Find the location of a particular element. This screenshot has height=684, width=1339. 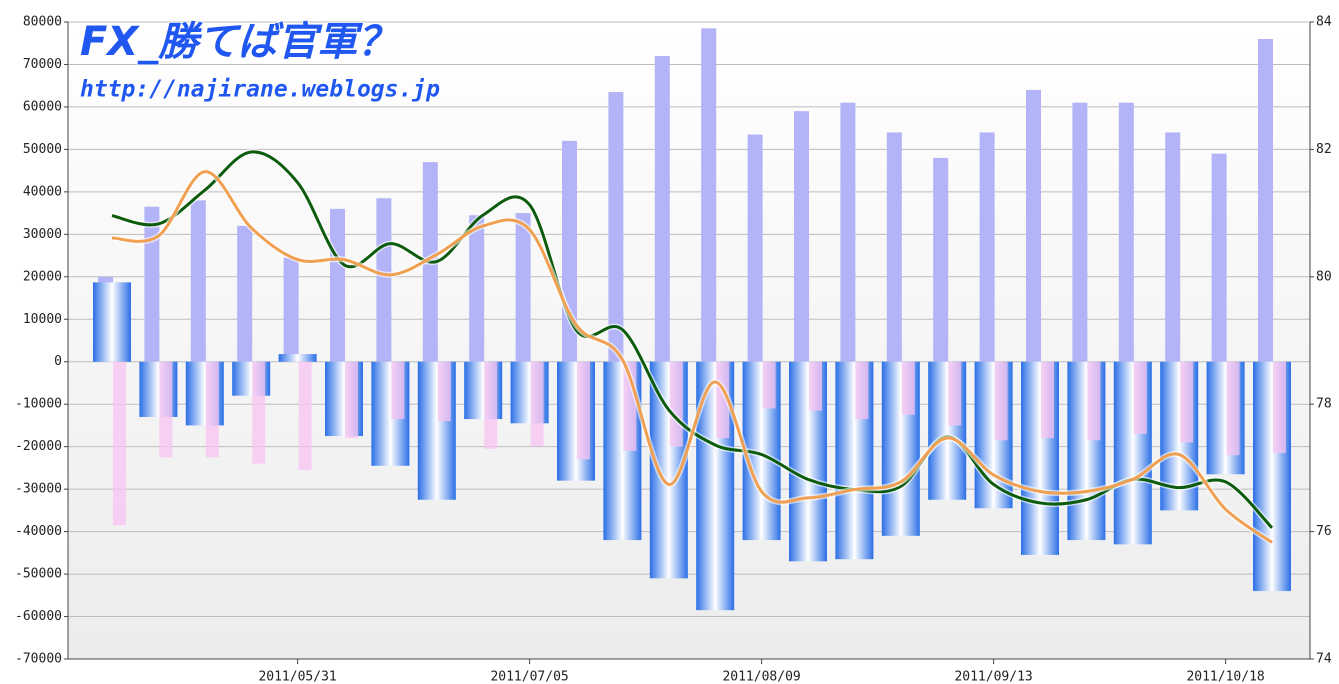

y-tick-label: 40000 is located at coordinates (42, 191).